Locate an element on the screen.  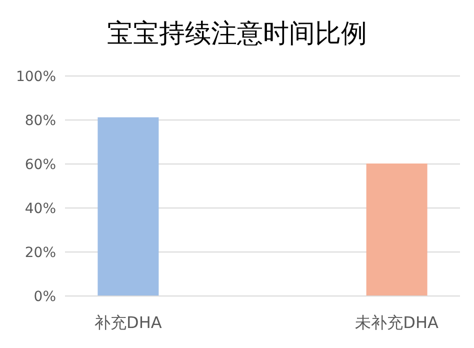
y-tick-label: 20% is located at coordinates (40, 253).